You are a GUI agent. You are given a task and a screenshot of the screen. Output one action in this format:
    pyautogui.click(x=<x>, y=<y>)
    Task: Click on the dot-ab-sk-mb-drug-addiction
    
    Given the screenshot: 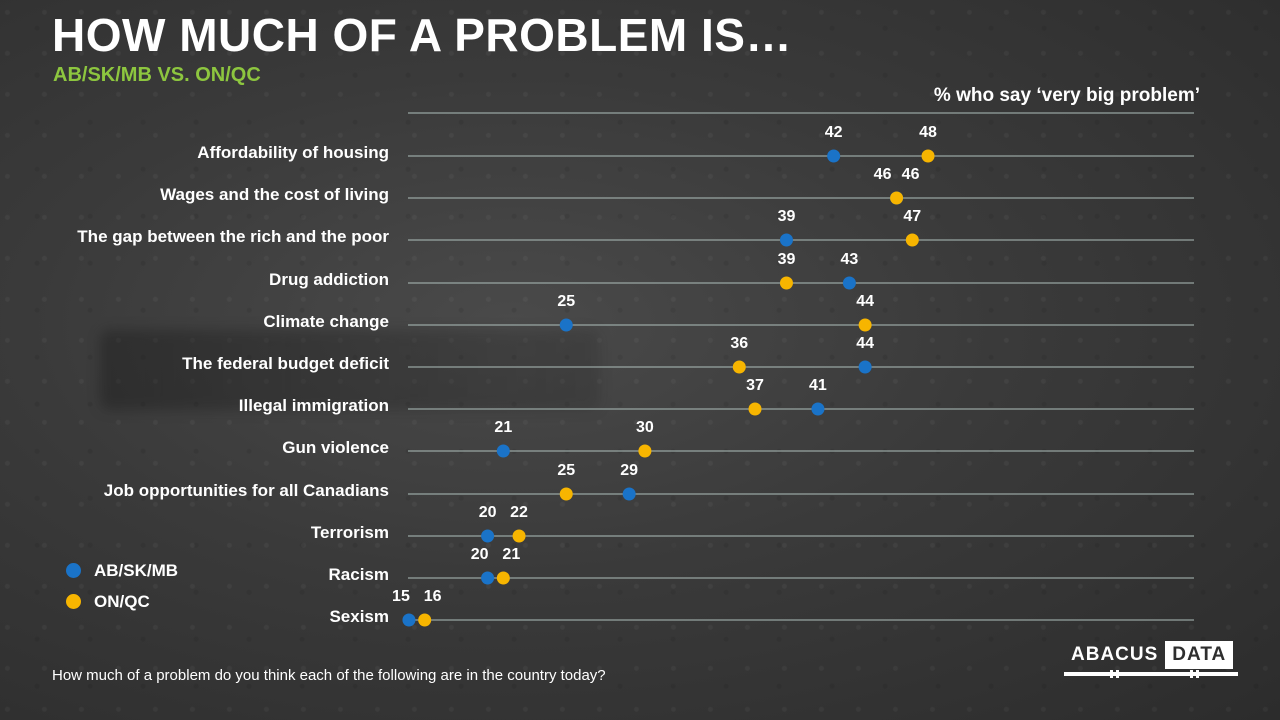 What is the action you would take?
    pyautogui.click(x=849, y=283)
    